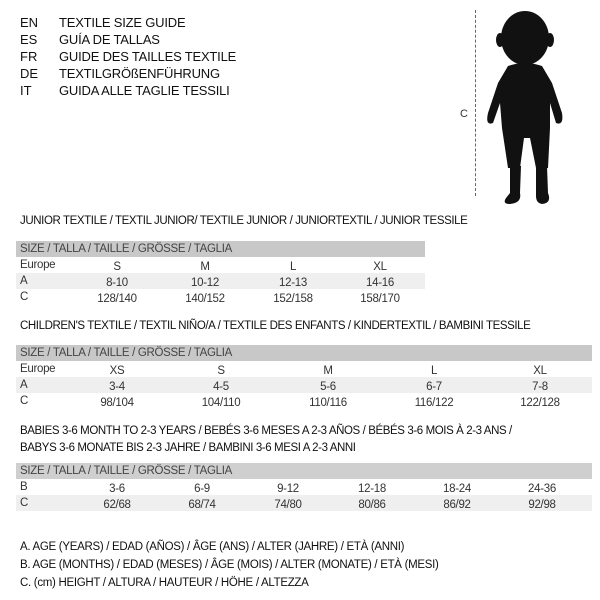  Describe the element at coordinates (288, 489) in the screenshot. I see `table-cell: 9-12` at that location.